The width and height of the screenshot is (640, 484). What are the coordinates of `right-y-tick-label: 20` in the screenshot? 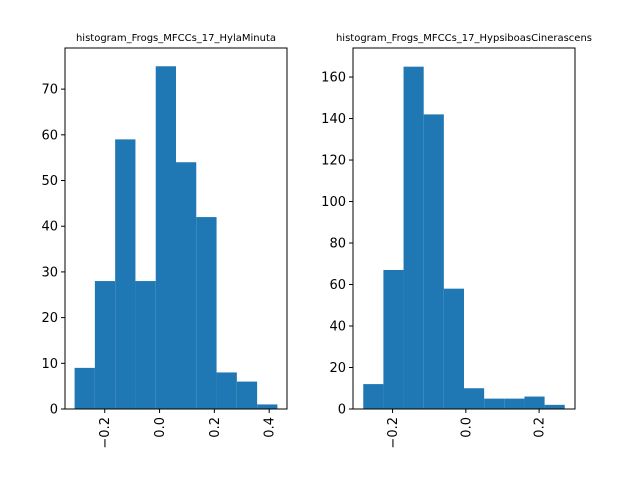 It's located at (337, 368).